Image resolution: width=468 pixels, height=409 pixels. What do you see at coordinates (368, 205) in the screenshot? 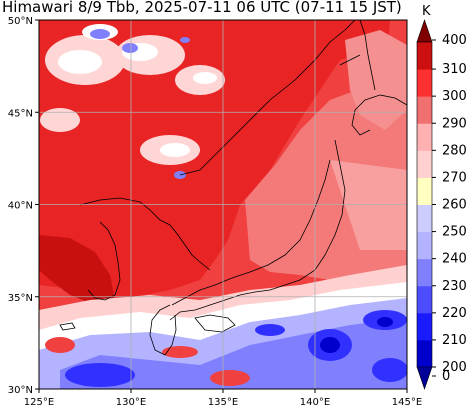
I see `pacific-pink-field` at bounding box center [368, 205].